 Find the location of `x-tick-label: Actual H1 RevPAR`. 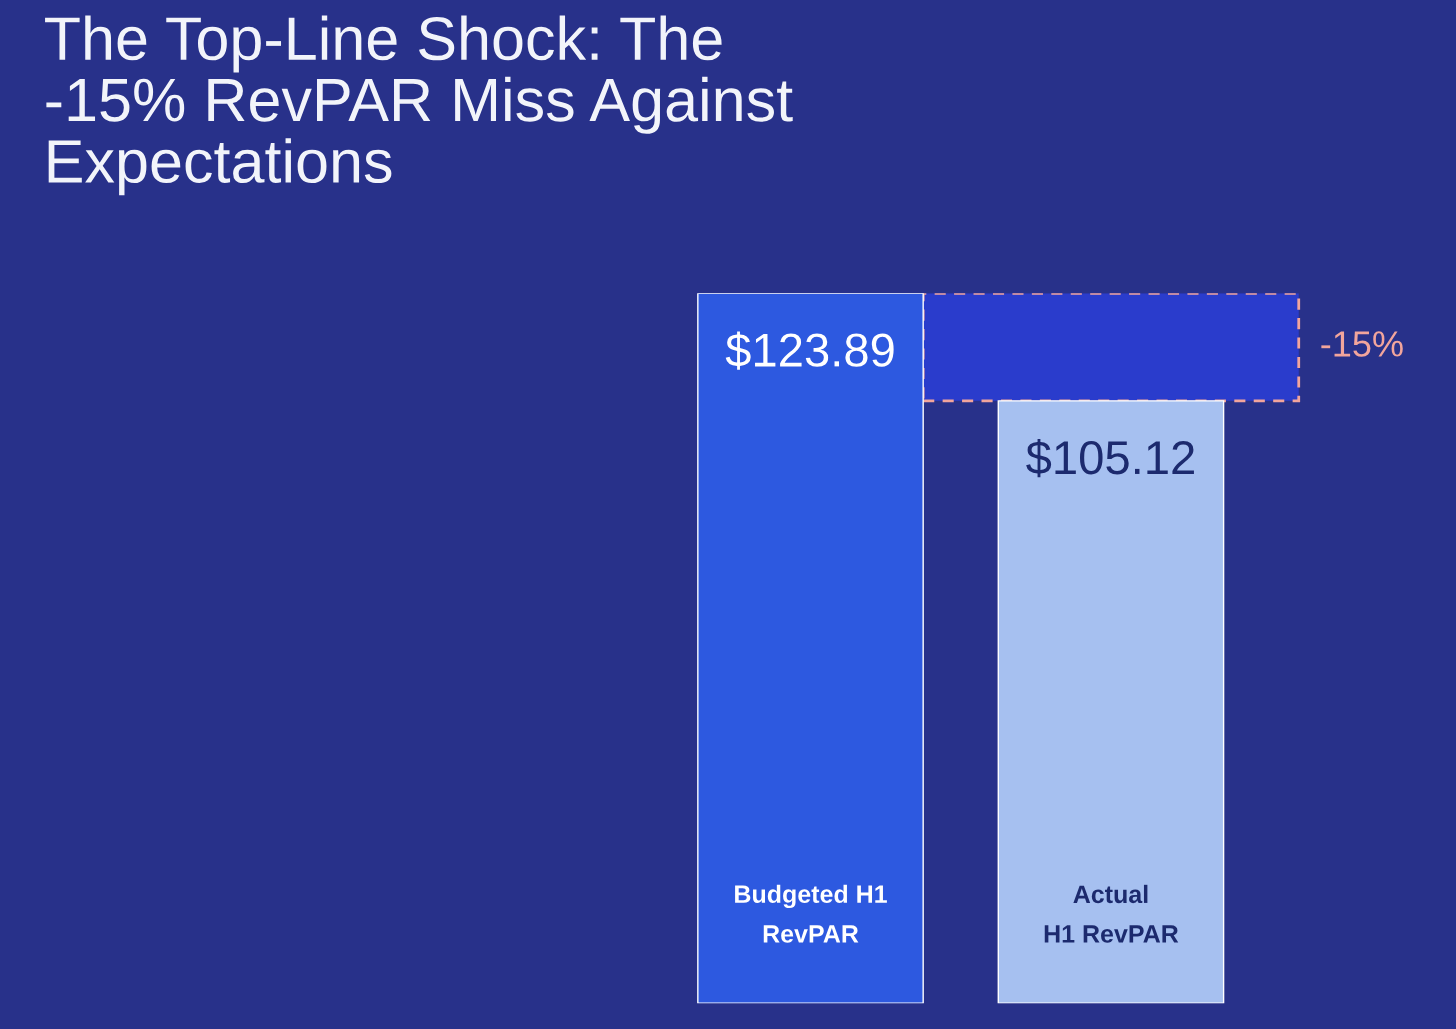

x-tick-label: Actual H1 RevPAR is located at coordinates (1111, 913).